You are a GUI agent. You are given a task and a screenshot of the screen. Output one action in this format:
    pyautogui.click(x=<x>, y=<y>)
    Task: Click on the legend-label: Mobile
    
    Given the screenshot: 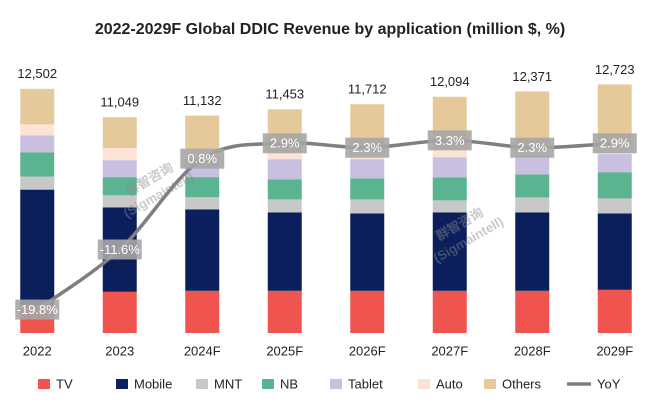 What is the action you would take?
    pyautogui.click(x=153, y=383)
    